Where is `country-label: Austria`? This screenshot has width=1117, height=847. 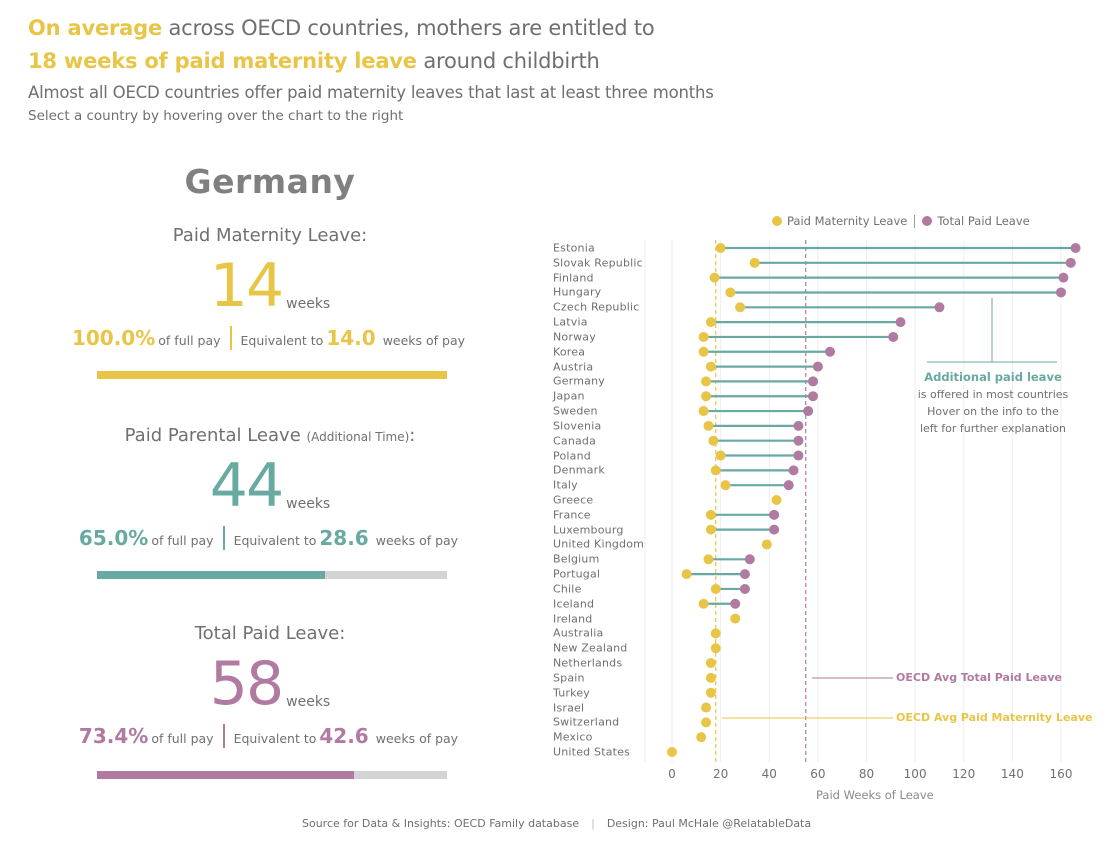
country-label: Austria is located at coordinates (573, 367).